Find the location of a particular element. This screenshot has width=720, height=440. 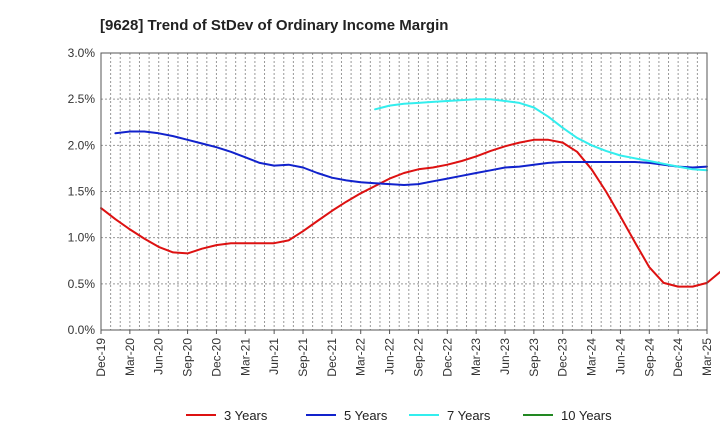

y-tick-label: 1.0% is located at coordinates (82, 238).